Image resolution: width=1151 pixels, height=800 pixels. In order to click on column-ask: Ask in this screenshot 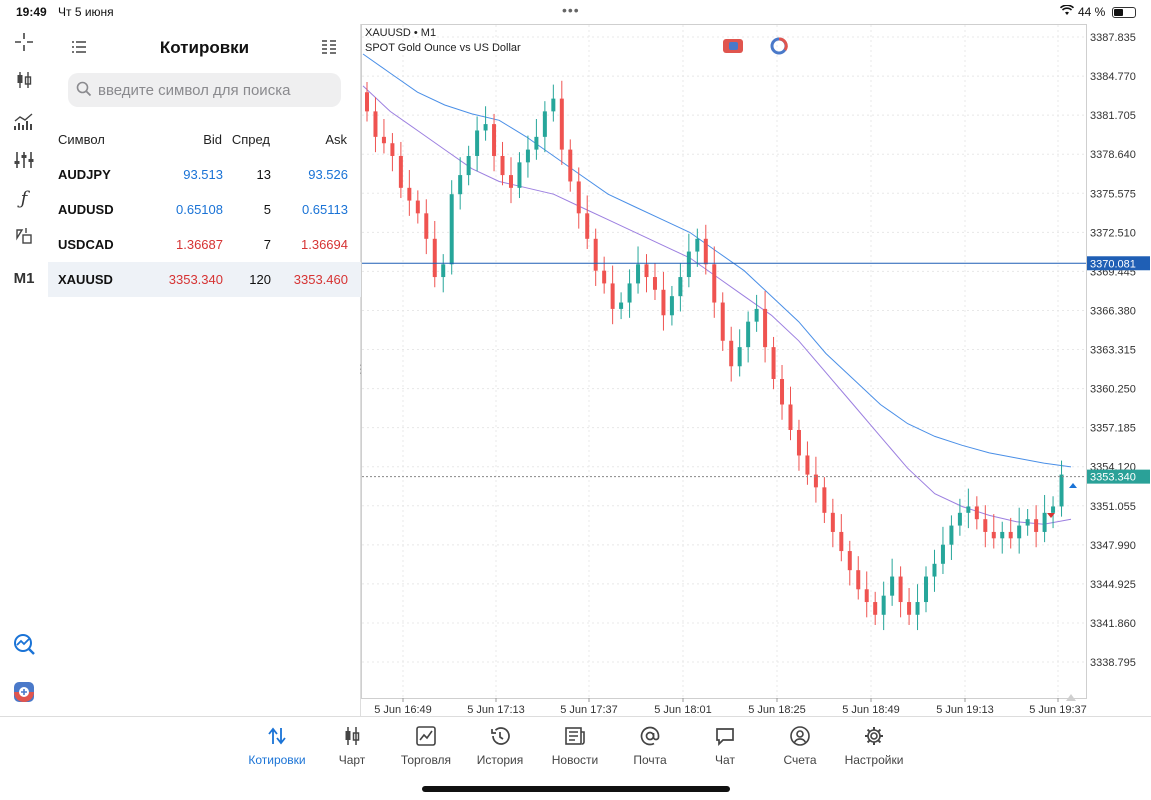, I will do `click(336, 139)`.